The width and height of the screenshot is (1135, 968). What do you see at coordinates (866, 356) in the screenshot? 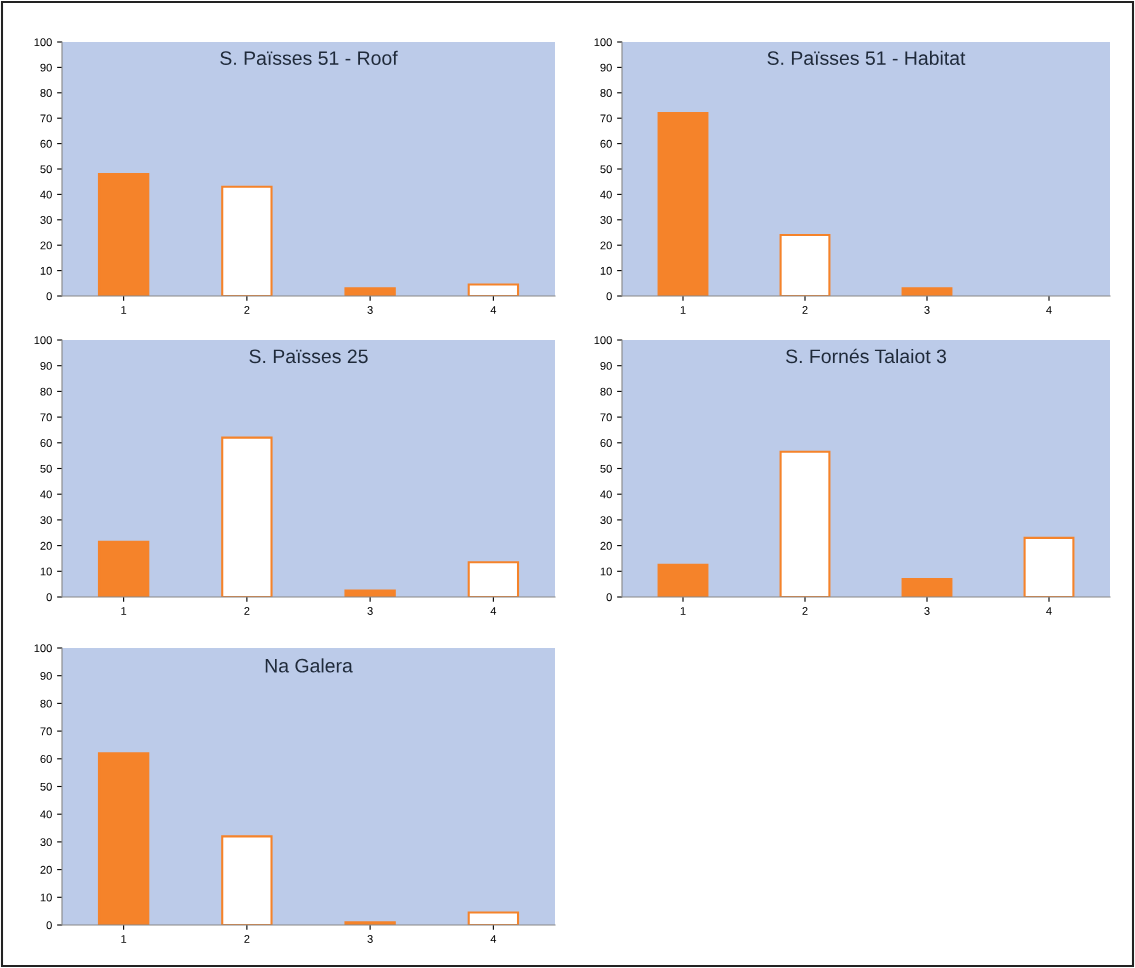
I see `chart-title: S. Fornés Talaiot 3` at bounding box center [866, 356].